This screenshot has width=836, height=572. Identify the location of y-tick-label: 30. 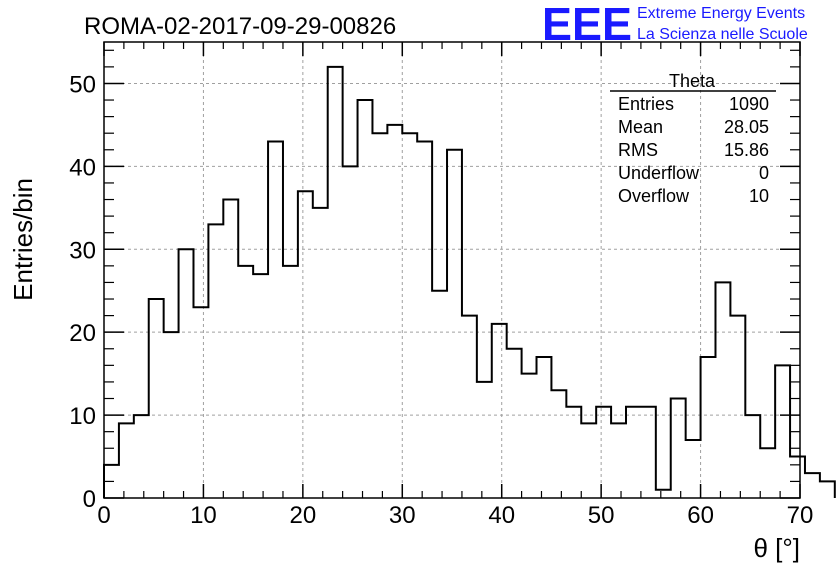
(82, 250).